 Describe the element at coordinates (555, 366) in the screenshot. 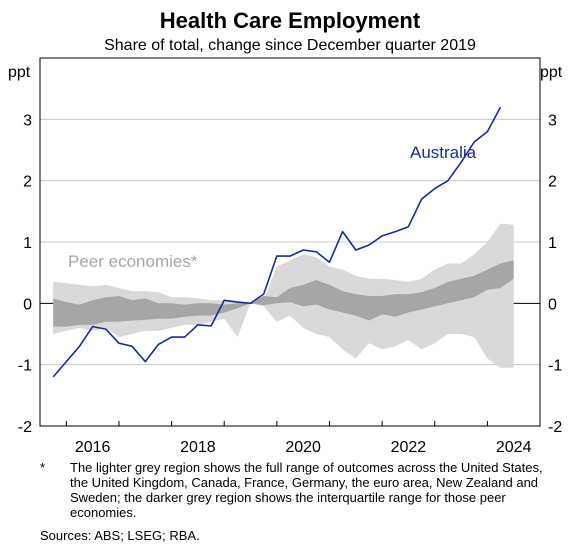

I see `y-tick-right--1: -1` at that location.